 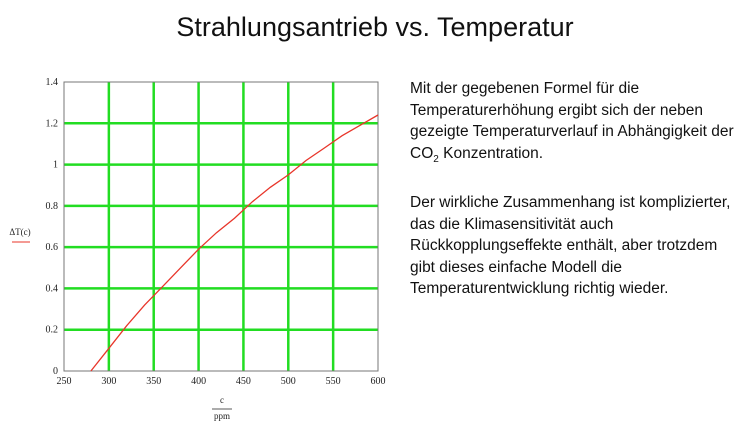 I want to click on x-axis-label-denominator: ppm, so click(x=222, y=416).